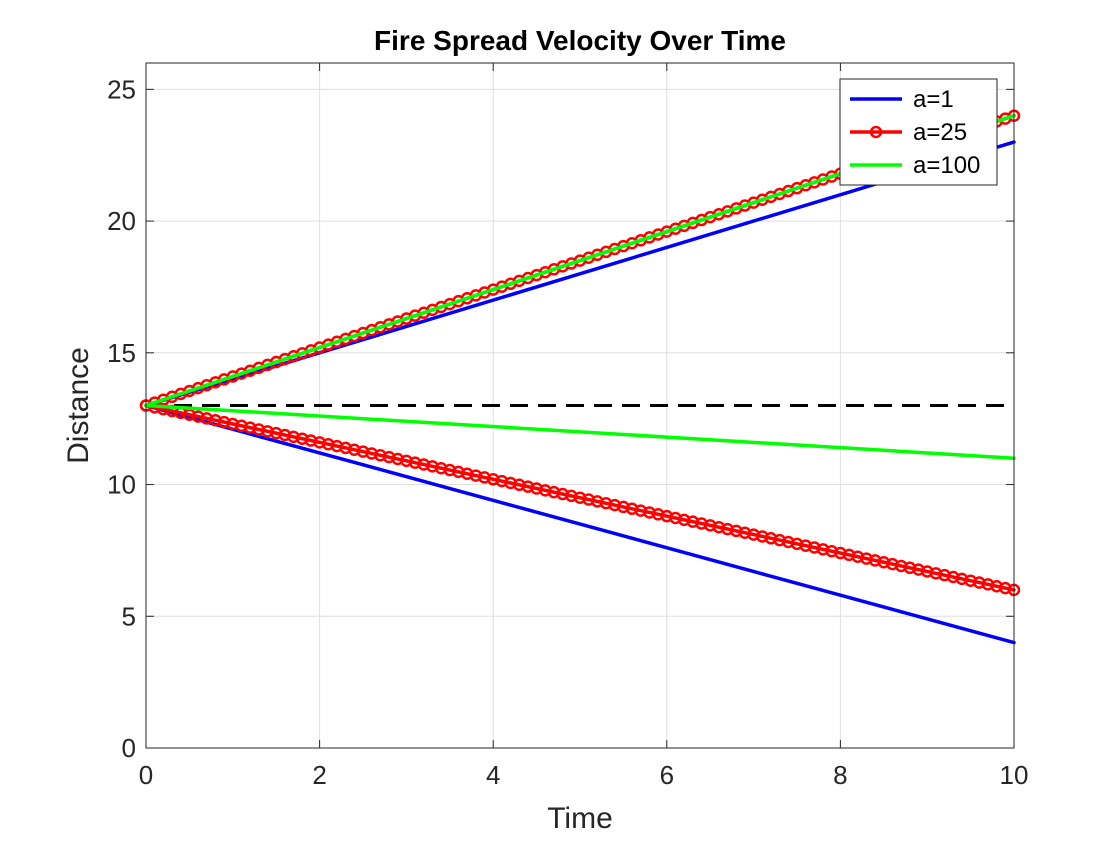 The image size is (1120, 845). What do you see at coordinates (580, 431) in the screenshot?
I see `series-line` at bounding box center [580, 431].